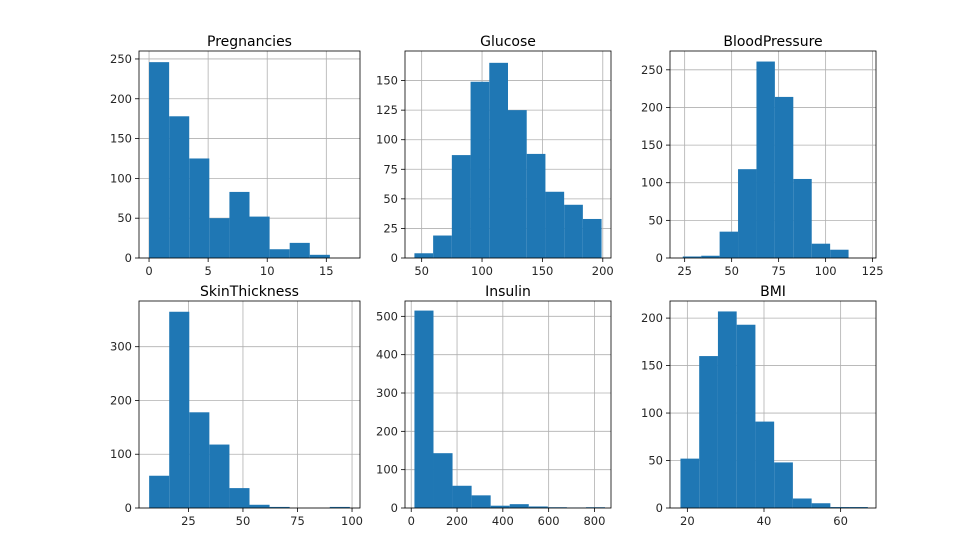 This screenshot has width=967, height=538. I want to click on y-tick-label: 125, so click(387, 110).